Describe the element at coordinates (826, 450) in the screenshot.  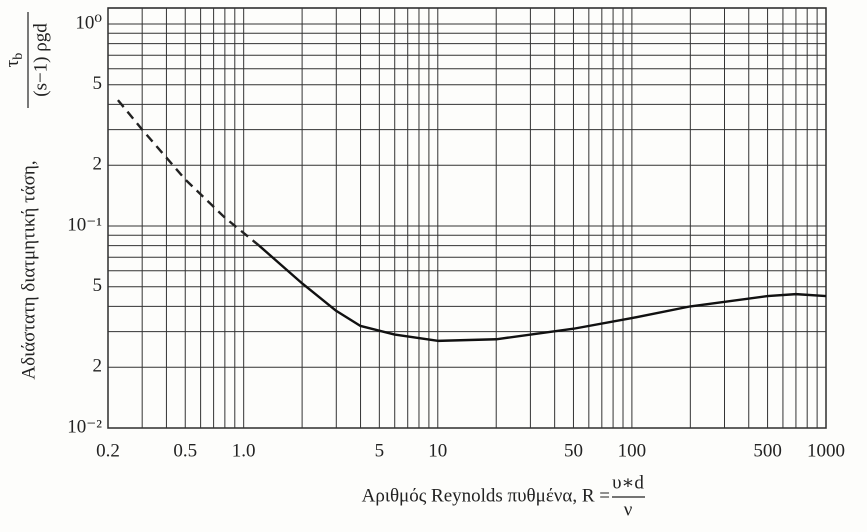
I see `x-tick-label: 1000` at that location.